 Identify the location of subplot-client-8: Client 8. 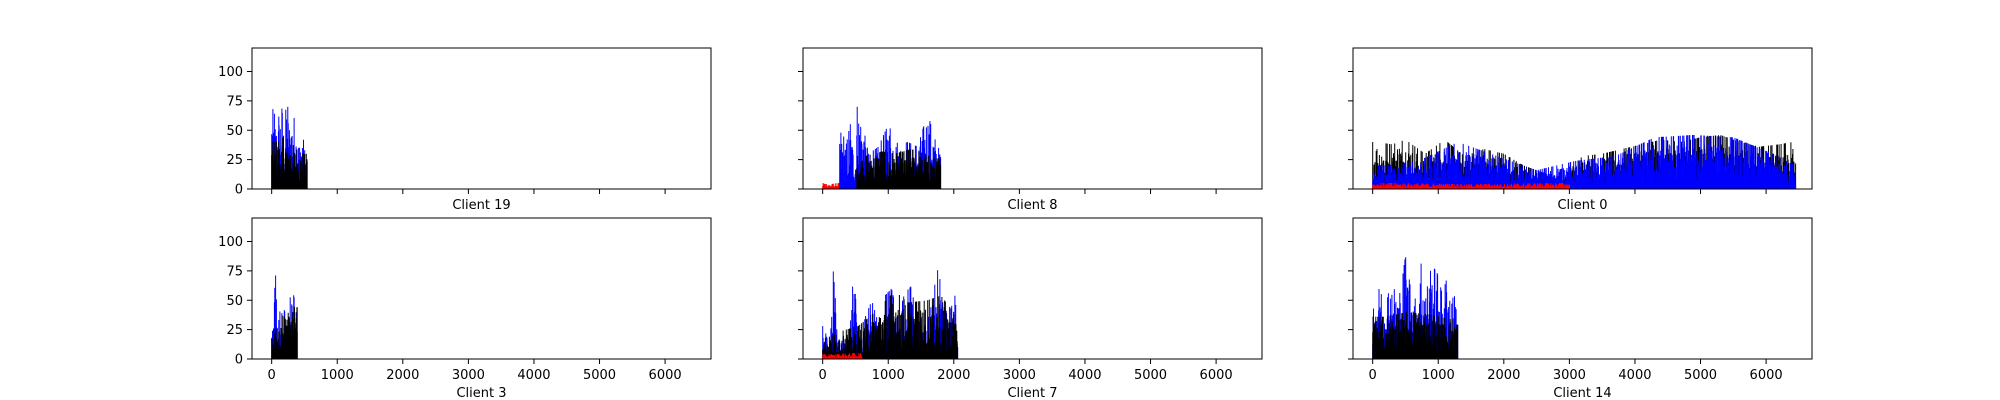
(1030, 130).